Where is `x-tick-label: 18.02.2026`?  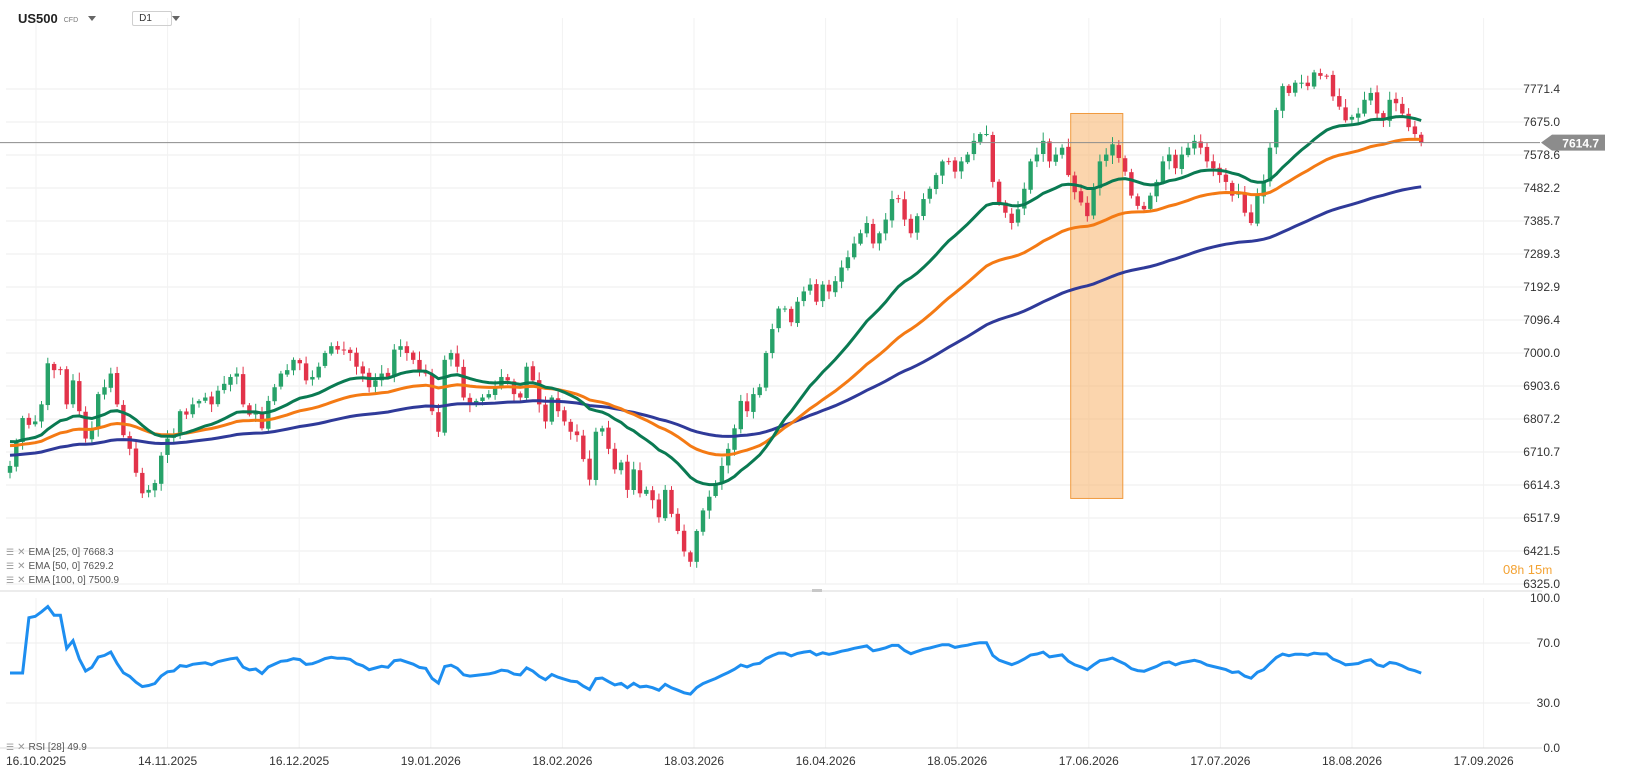
x-tick-label: 18.02.2026 is located at coordinates (562, 761).